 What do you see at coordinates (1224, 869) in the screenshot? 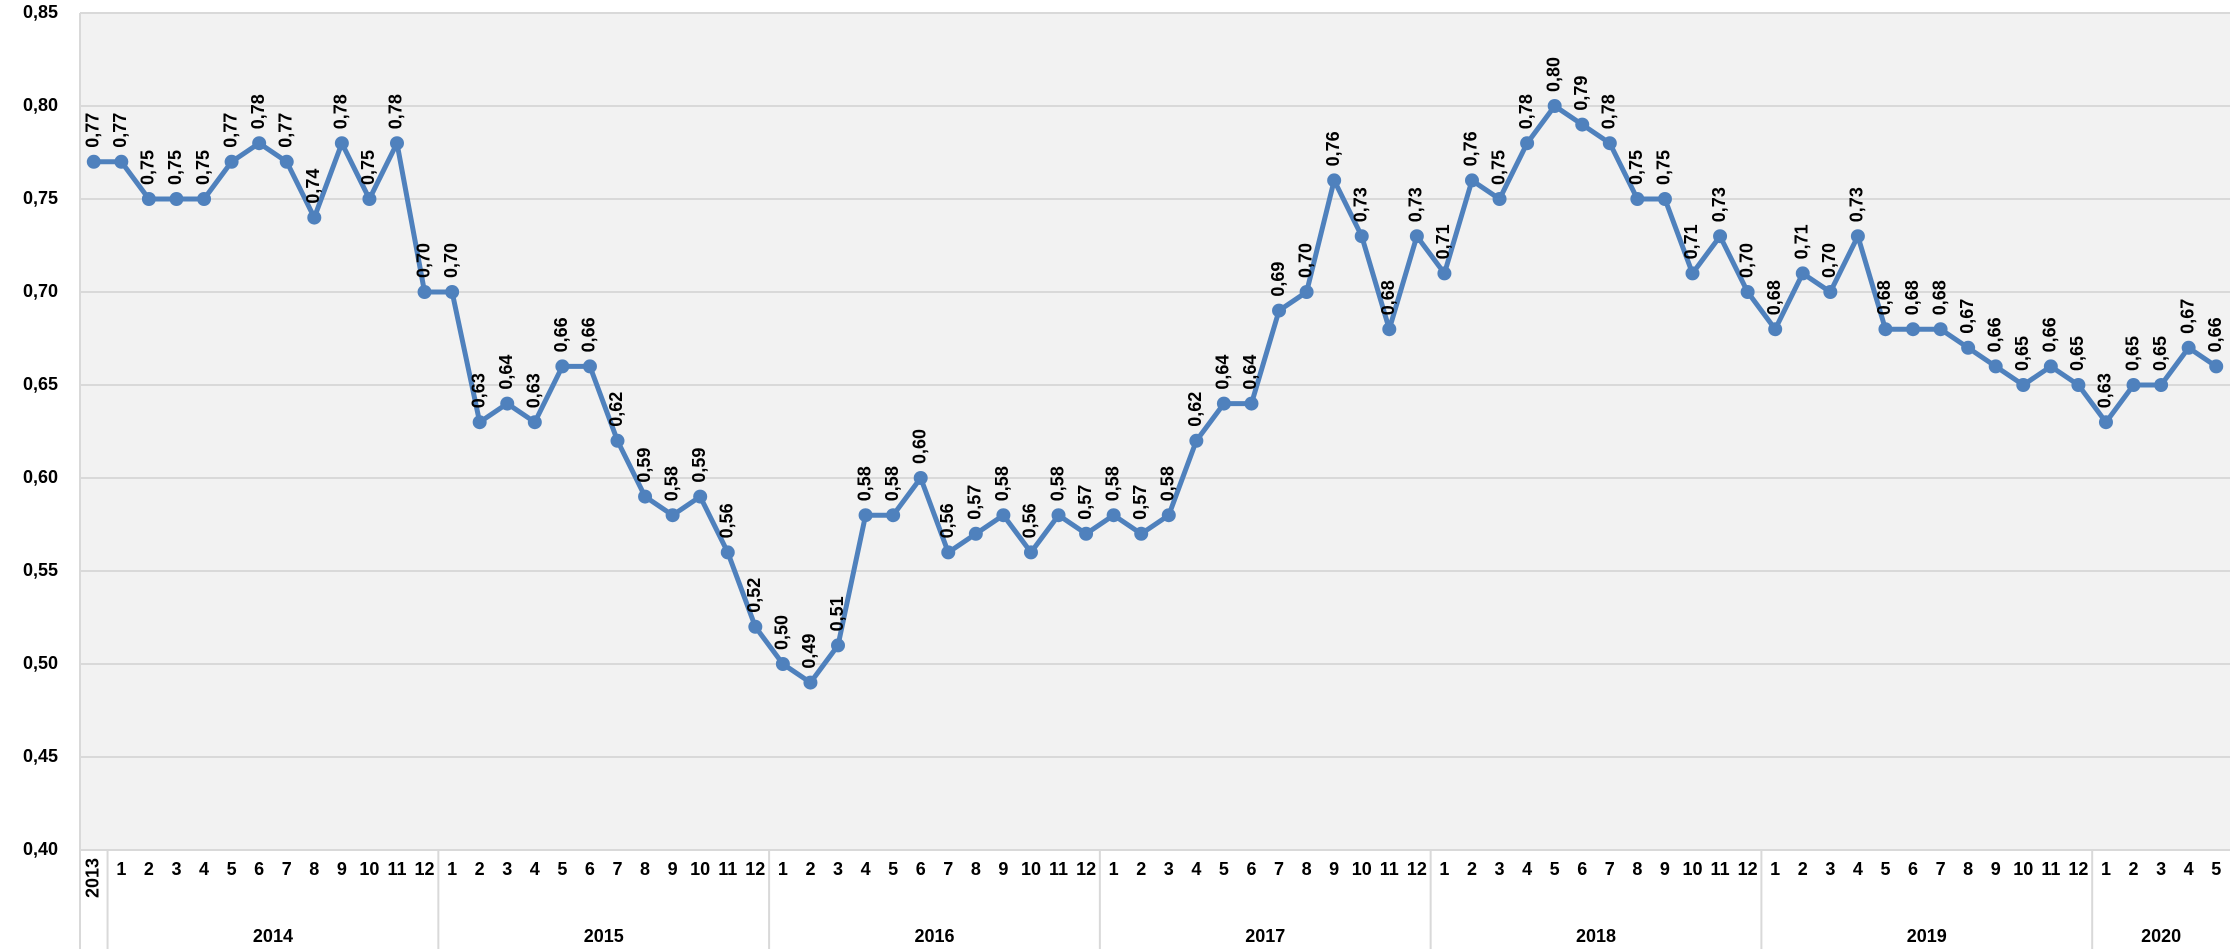
I see `x-tick-label: 5` at bounding box center [1224, 869].